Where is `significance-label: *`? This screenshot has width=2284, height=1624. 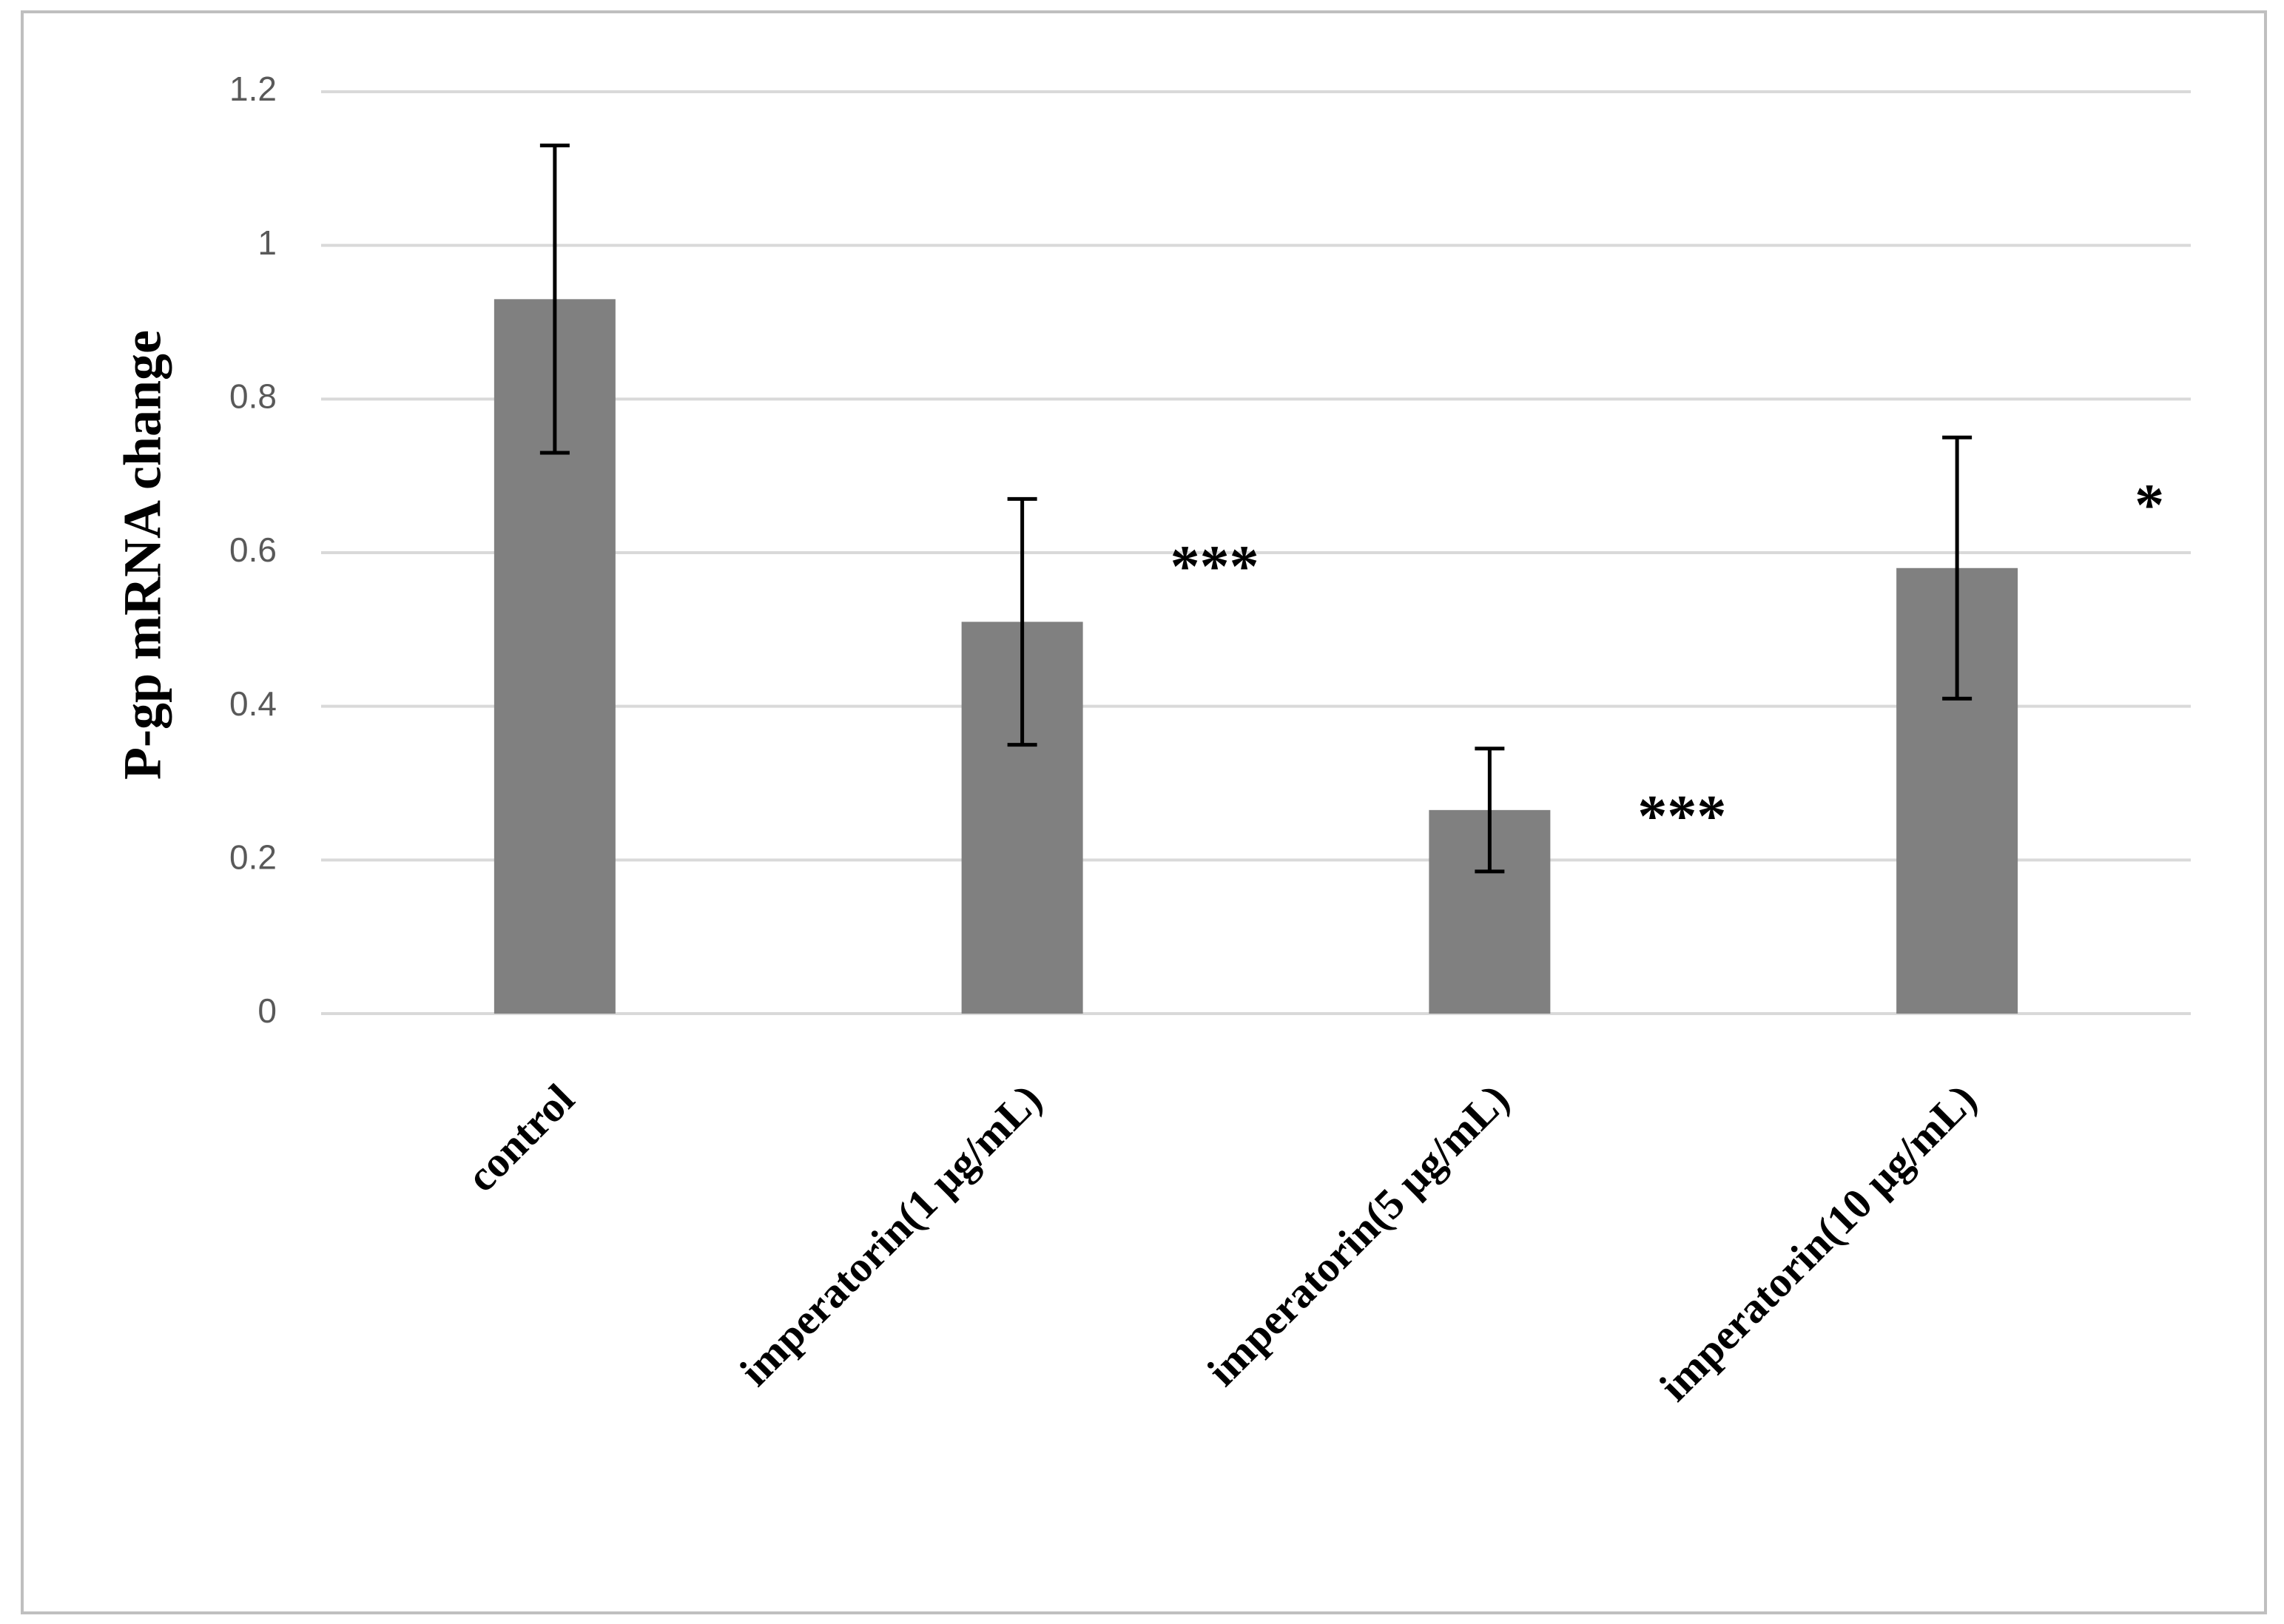
significance-label: * is located at coordinates (2149, 506).